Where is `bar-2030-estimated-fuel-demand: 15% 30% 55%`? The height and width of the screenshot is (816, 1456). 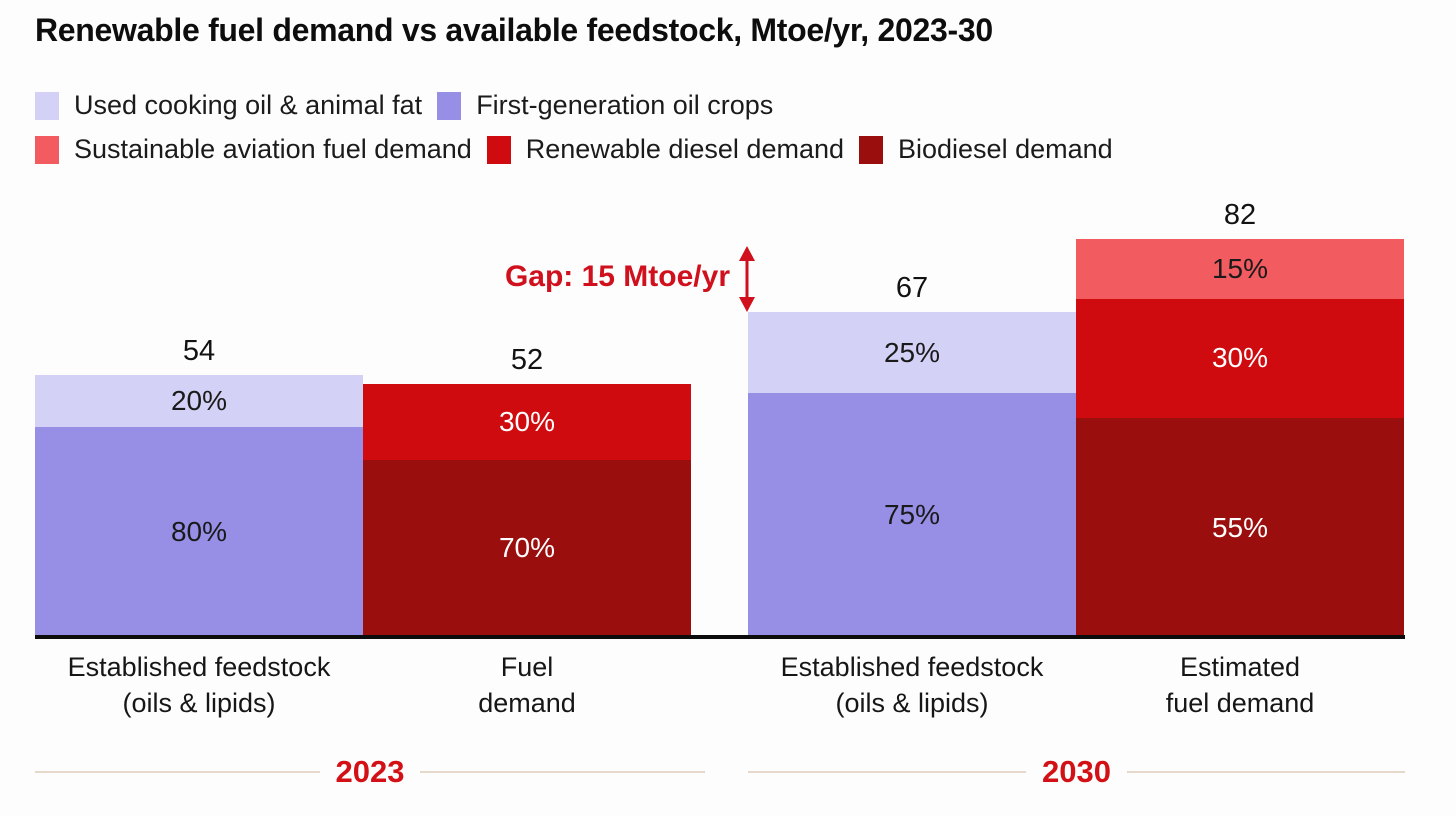 bar-2030-estimated-fuel-demand: 15% 30% 55% is located at coordinates (1240, 438).